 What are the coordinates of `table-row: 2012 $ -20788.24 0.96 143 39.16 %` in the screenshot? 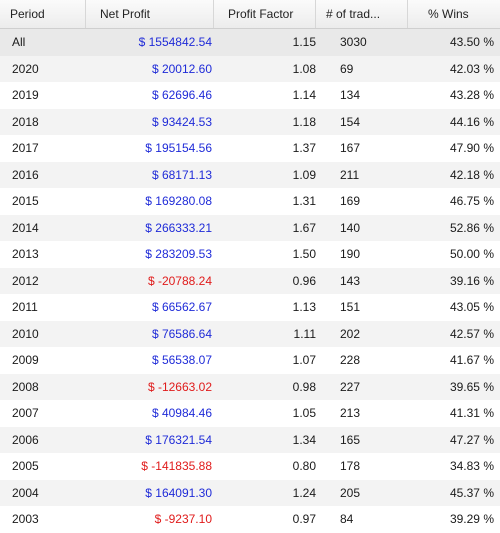 It's located at (250, 280).